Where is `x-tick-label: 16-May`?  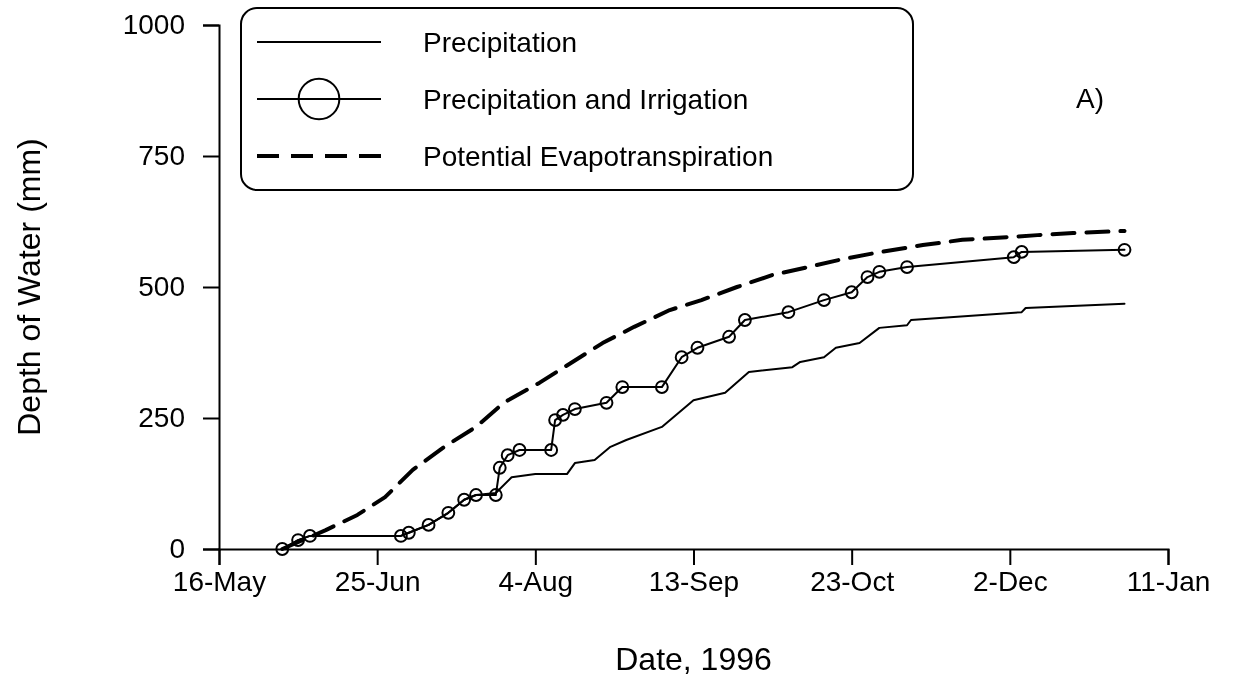
x-tick-label: 16-May is located at coordinates (219, 581).